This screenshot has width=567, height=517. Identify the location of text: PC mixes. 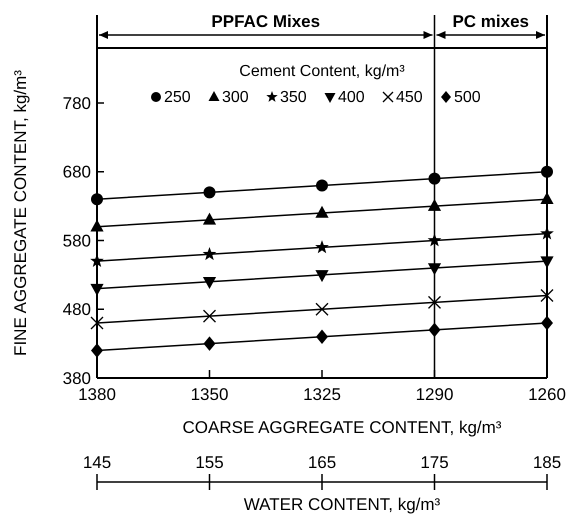
(491, 21).